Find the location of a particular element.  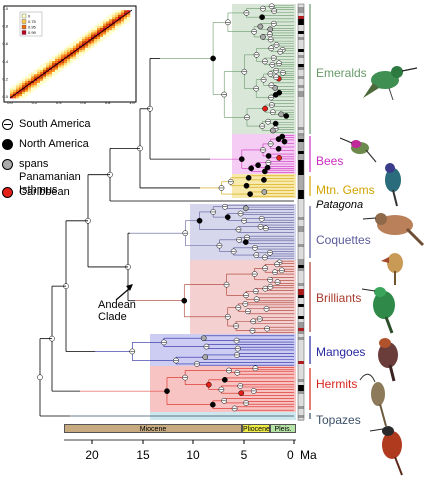

epoch-pliocene: Pliocene is located at coordinates (256, 428).